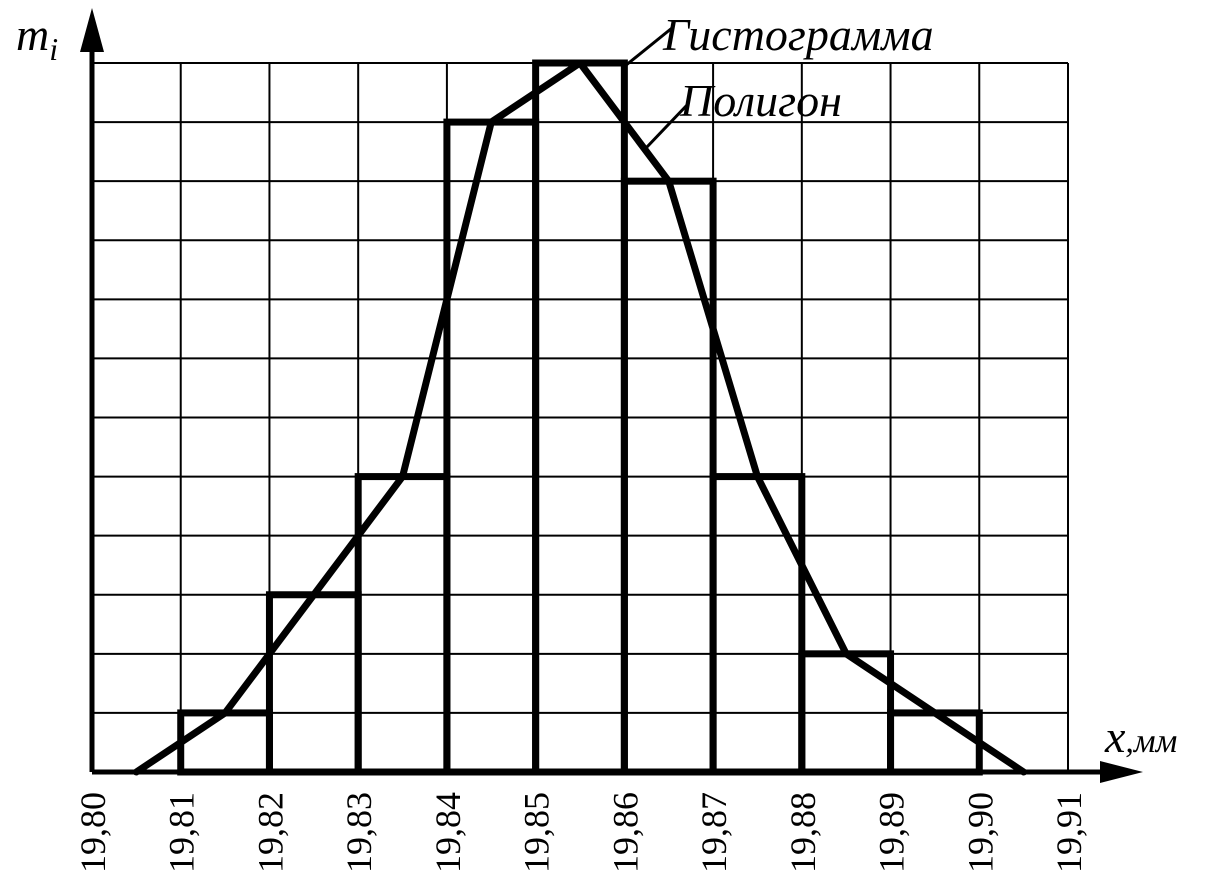  I want to click on x-tick-label: 19,84, so click(448, 832).